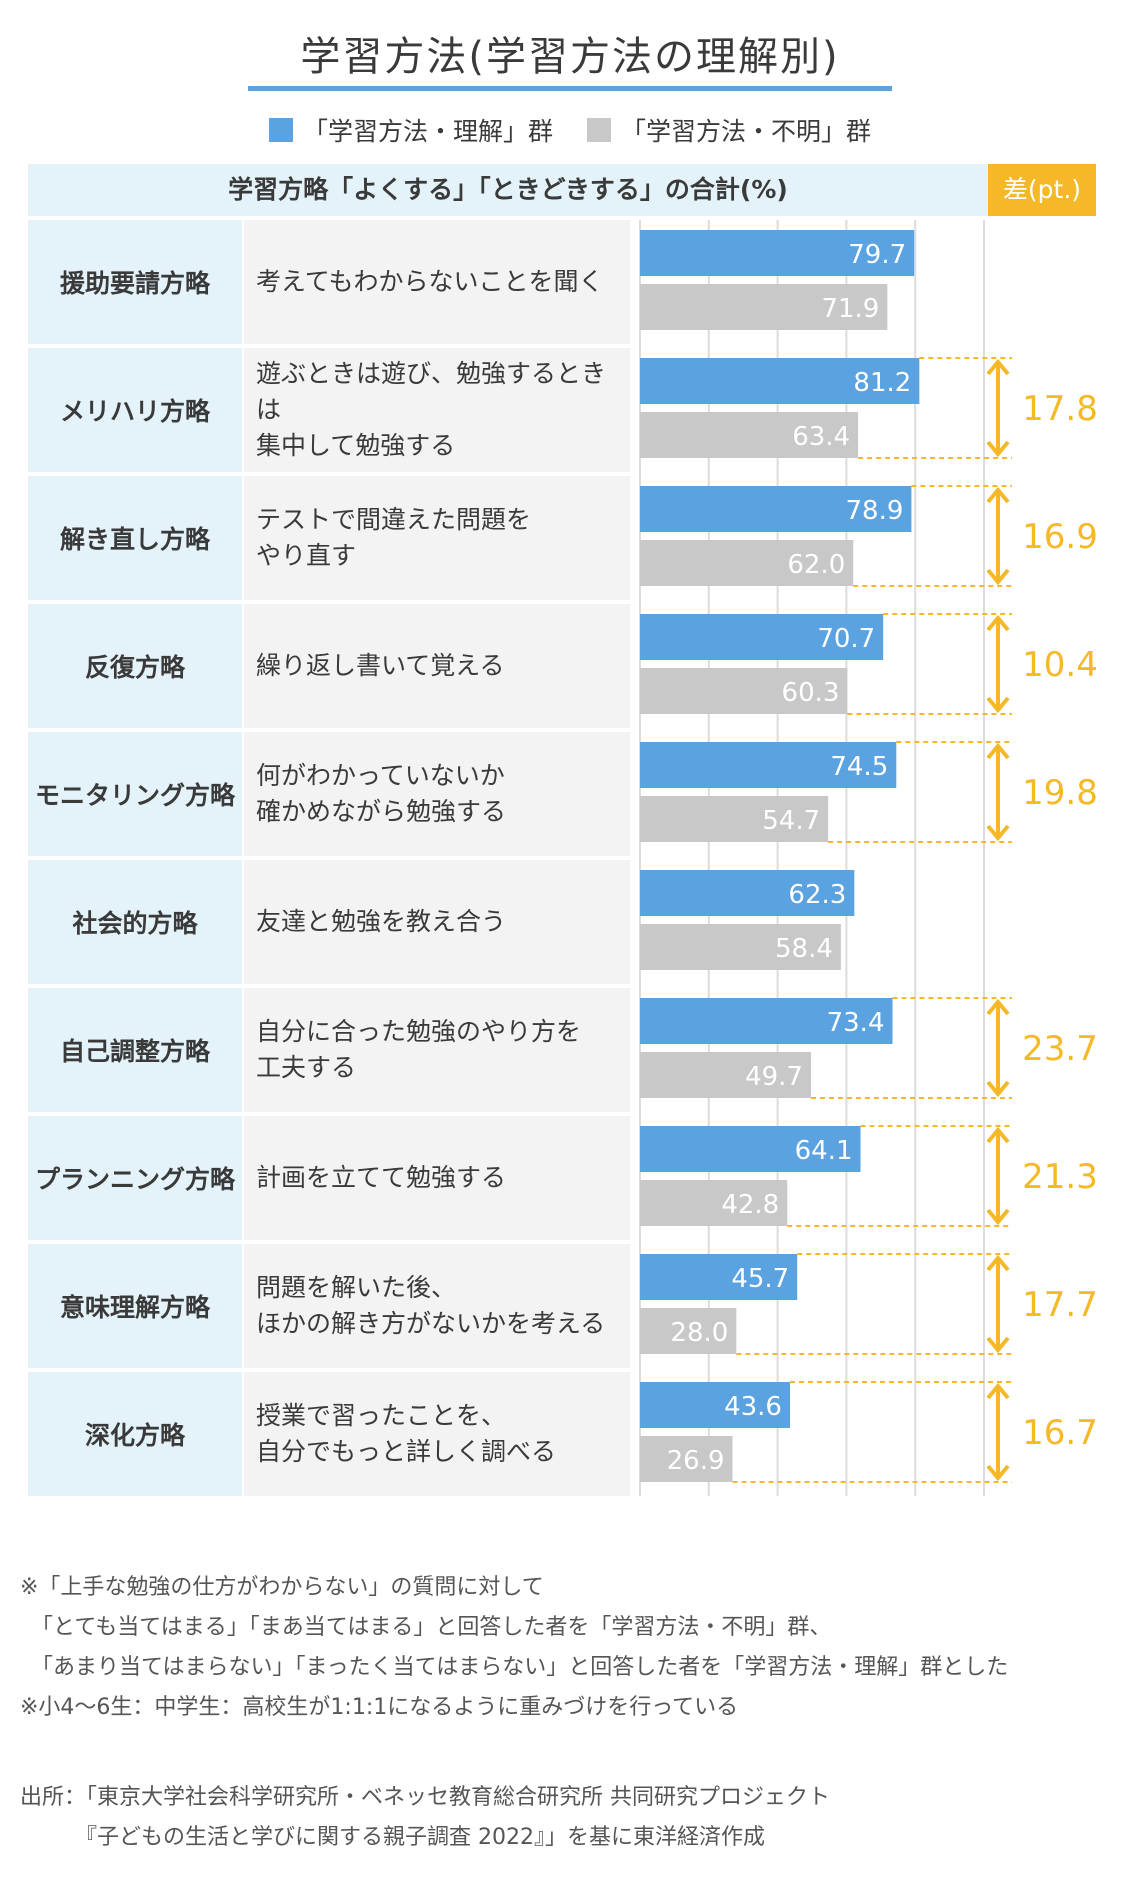 The width and height of the screenshot is (1140, 1898). What do you see at coordinates (437, 410) in the screenshot?
I see `strategy-description: 遊ぶときは遊び、勉強するときは 集中して勉強する` at bounding box center [437, 410].